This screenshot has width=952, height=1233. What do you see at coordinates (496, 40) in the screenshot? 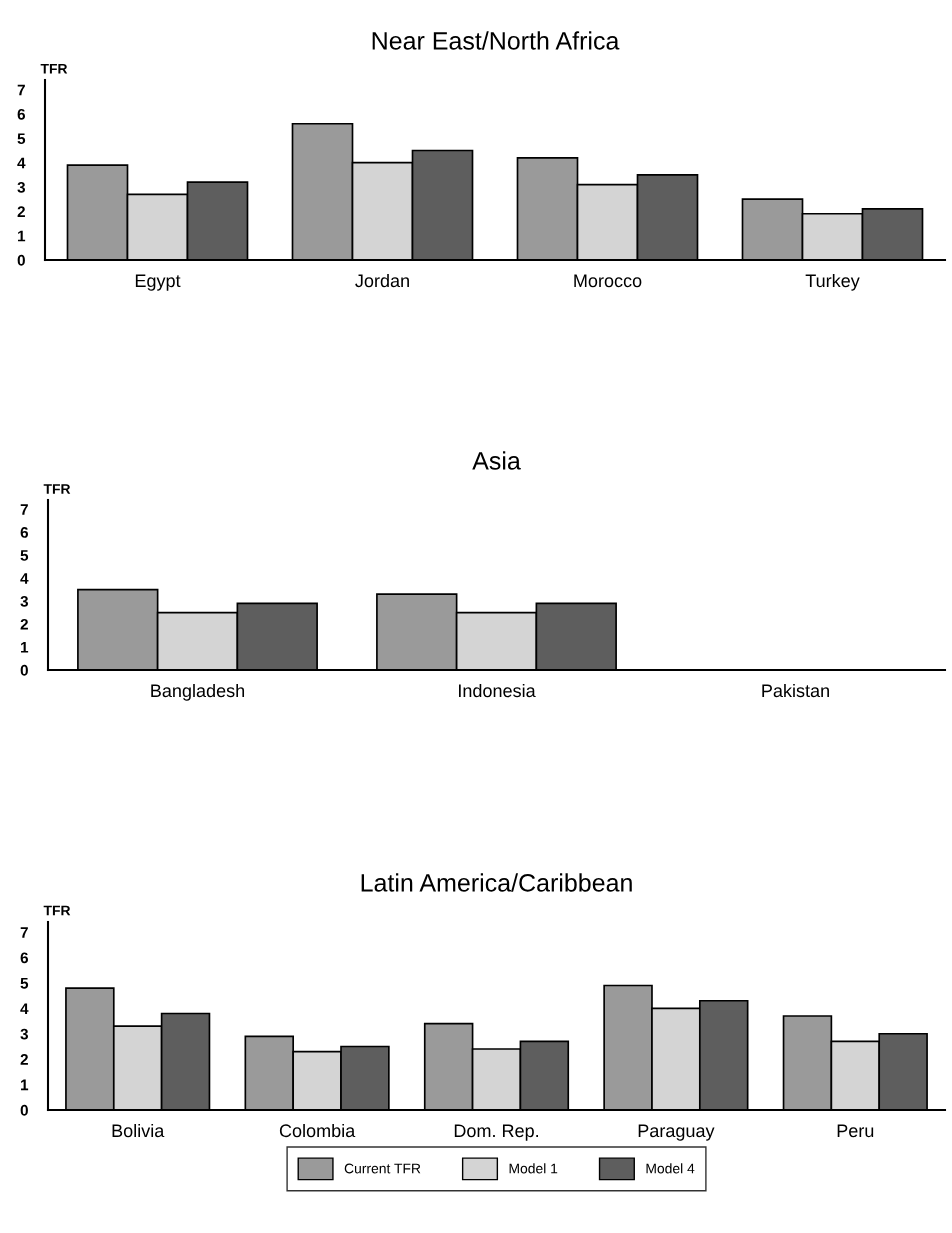
I see `chart-title: Near East/North Africa` at bounding box center [496, 40].